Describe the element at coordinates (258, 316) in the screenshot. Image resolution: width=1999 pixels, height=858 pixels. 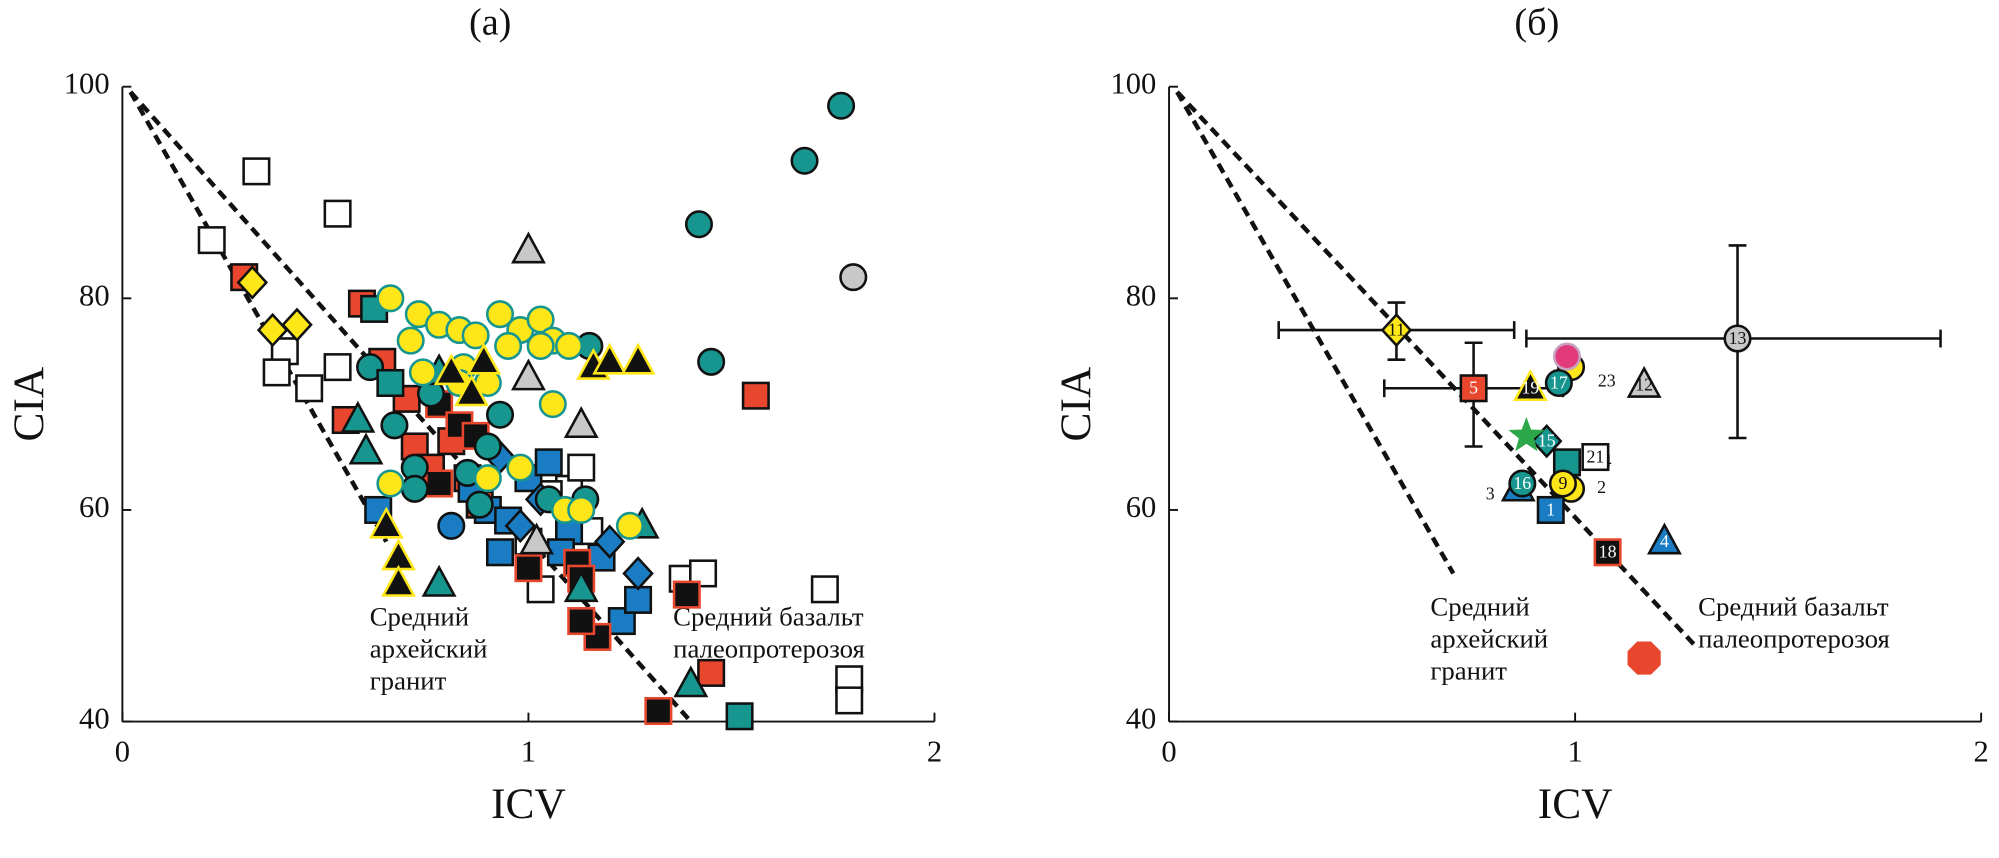
I see `reference-line` at that location.